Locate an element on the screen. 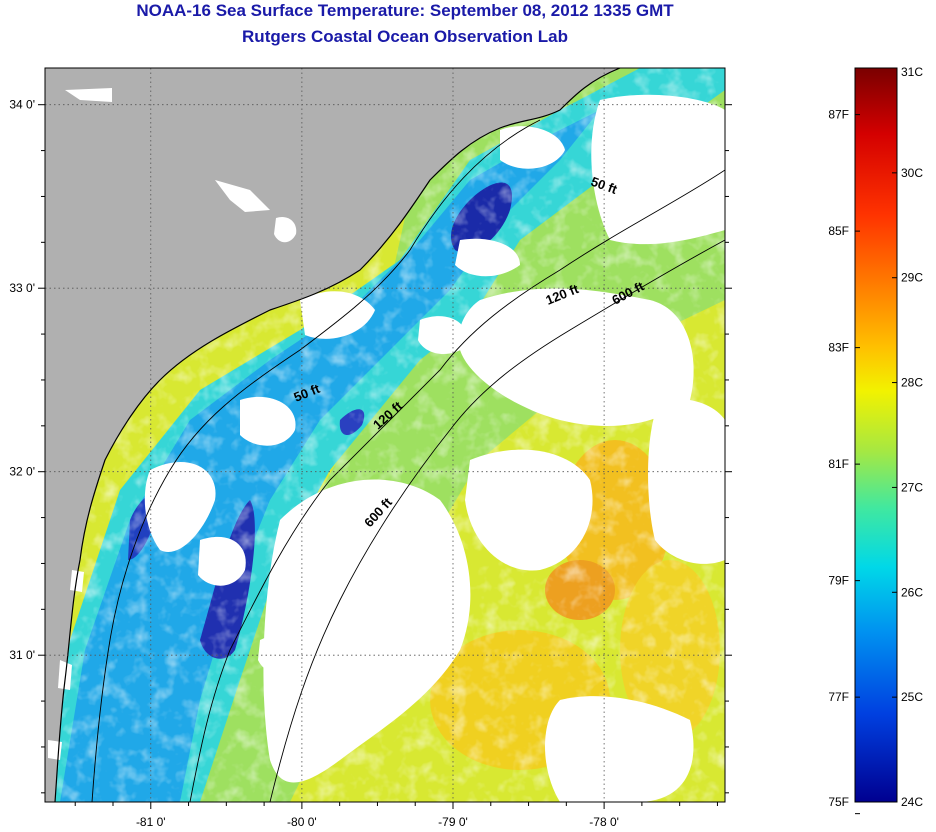  colorbar-fahrenheit-label: 81F is located at coordinates (838, 464).